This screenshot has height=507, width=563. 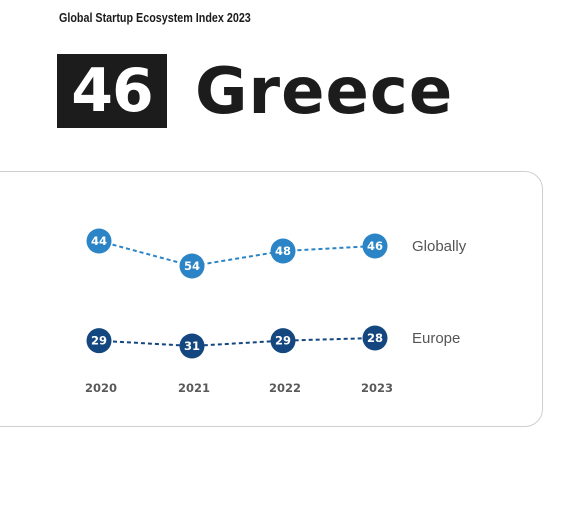 I want to click on x-tick-2023: 2023, so click(x=377, y=388).